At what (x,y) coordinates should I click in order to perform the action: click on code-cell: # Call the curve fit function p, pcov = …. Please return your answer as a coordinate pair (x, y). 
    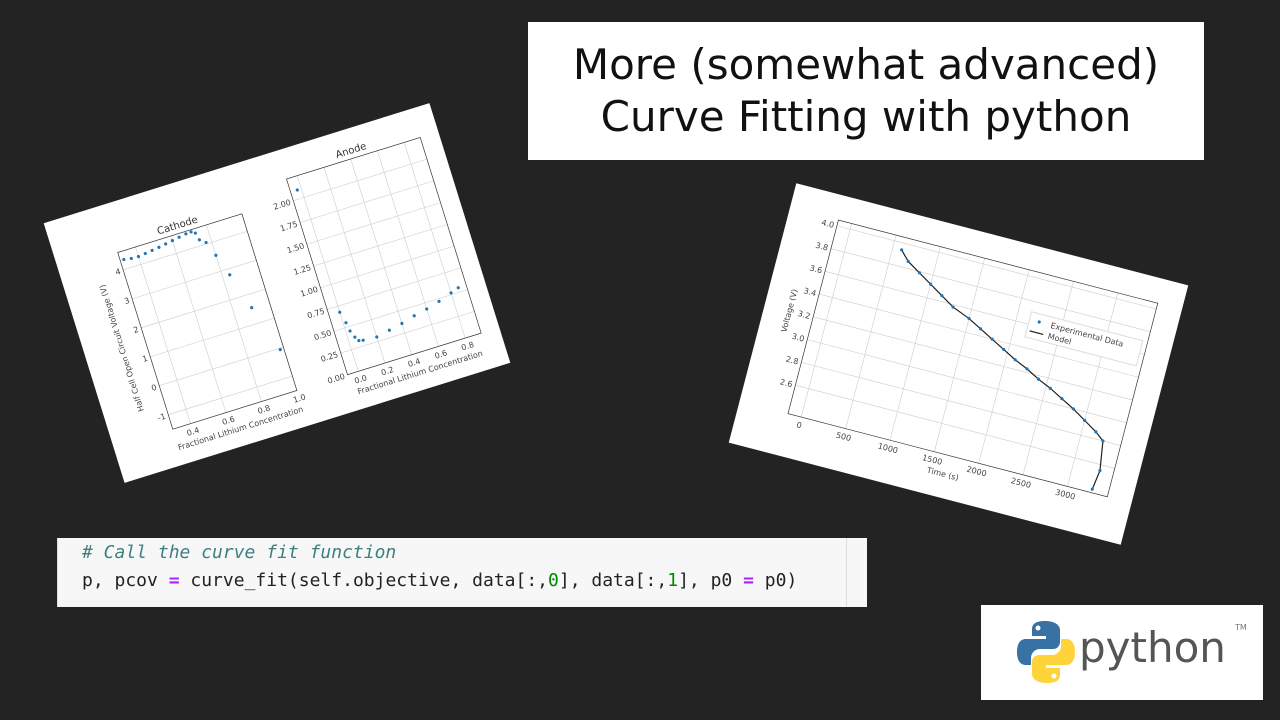
    Looking at the image, I should click on (462, 572).